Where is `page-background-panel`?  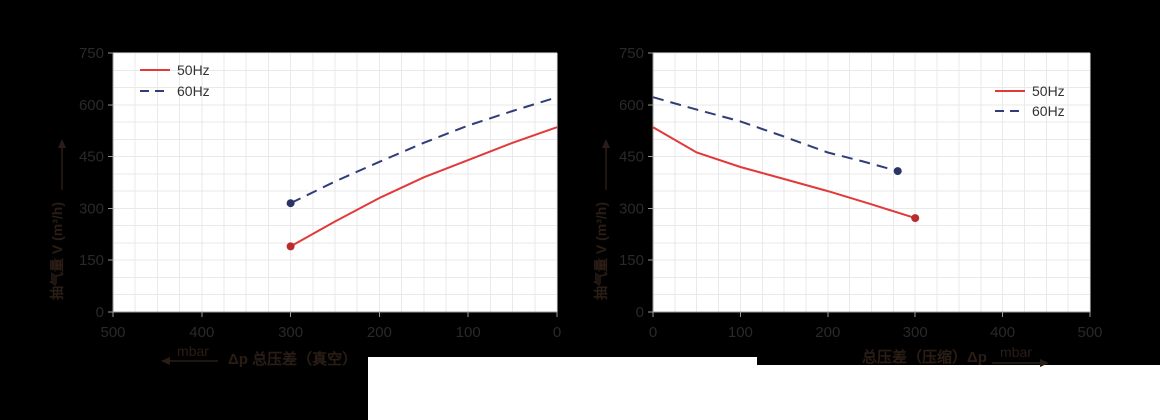 page-background-panel is located at coordinates (764, 388).